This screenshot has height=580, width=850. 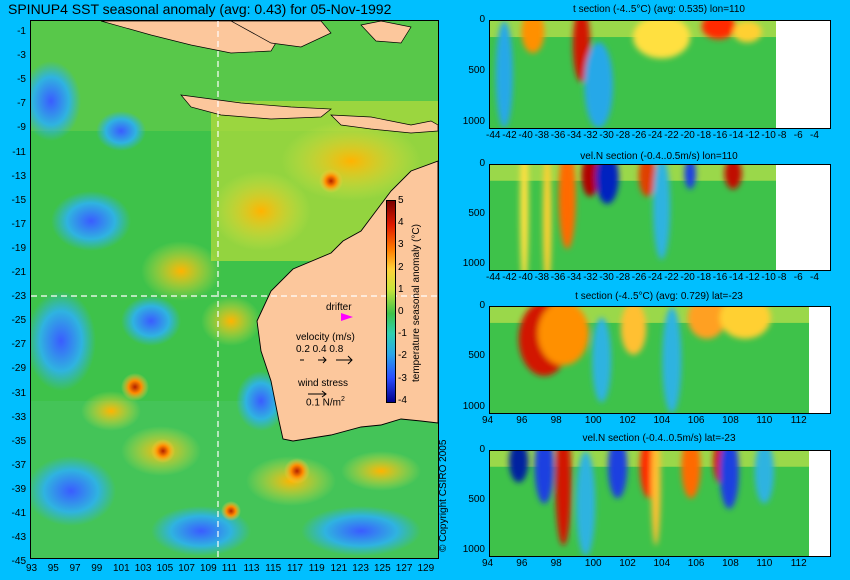 I want to click on map-y-tick: -19, so click(x=18, y=248).